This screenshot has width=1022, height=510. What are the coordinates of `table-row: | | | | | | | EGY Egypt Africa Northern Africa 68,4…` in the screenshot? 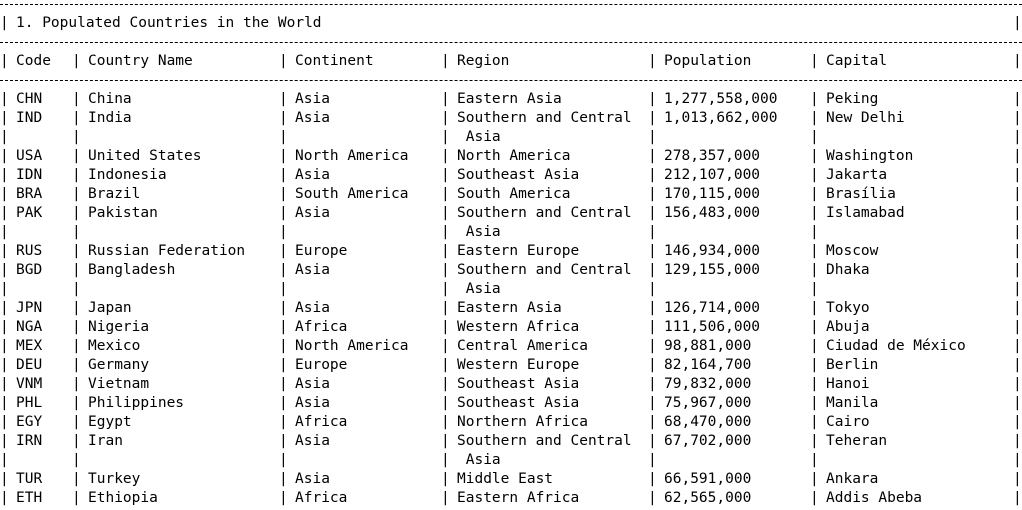 It's located at (511, 422).